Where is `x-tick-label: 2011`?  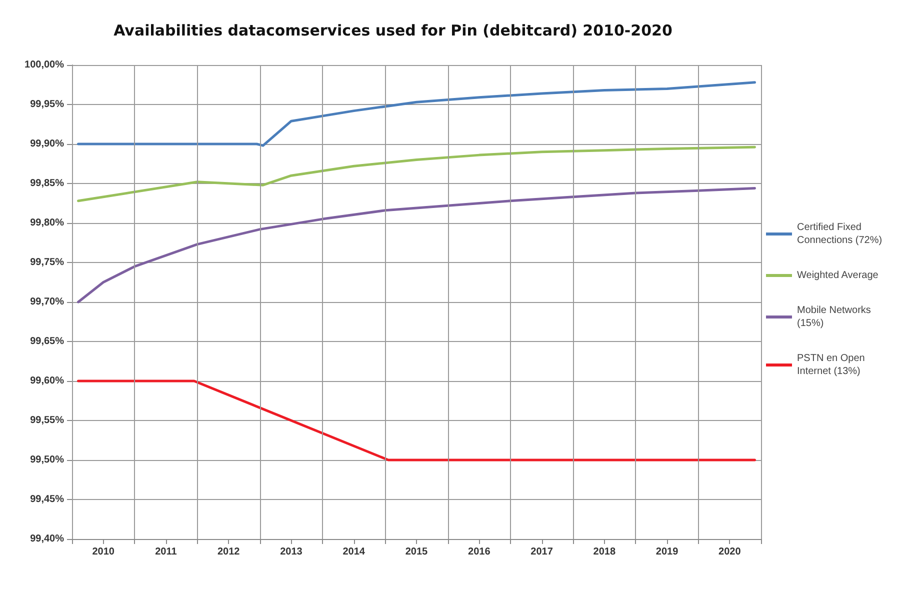 x-tick-label: 2011 is located at coordinates (166, 552).